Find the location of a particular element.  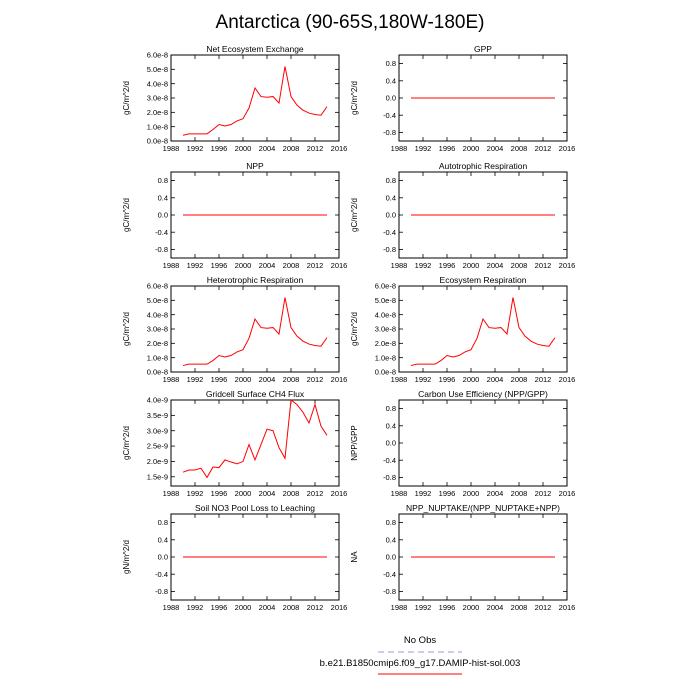

y-tick-label: 2.5e-9 is located at coordinates (157, 446).